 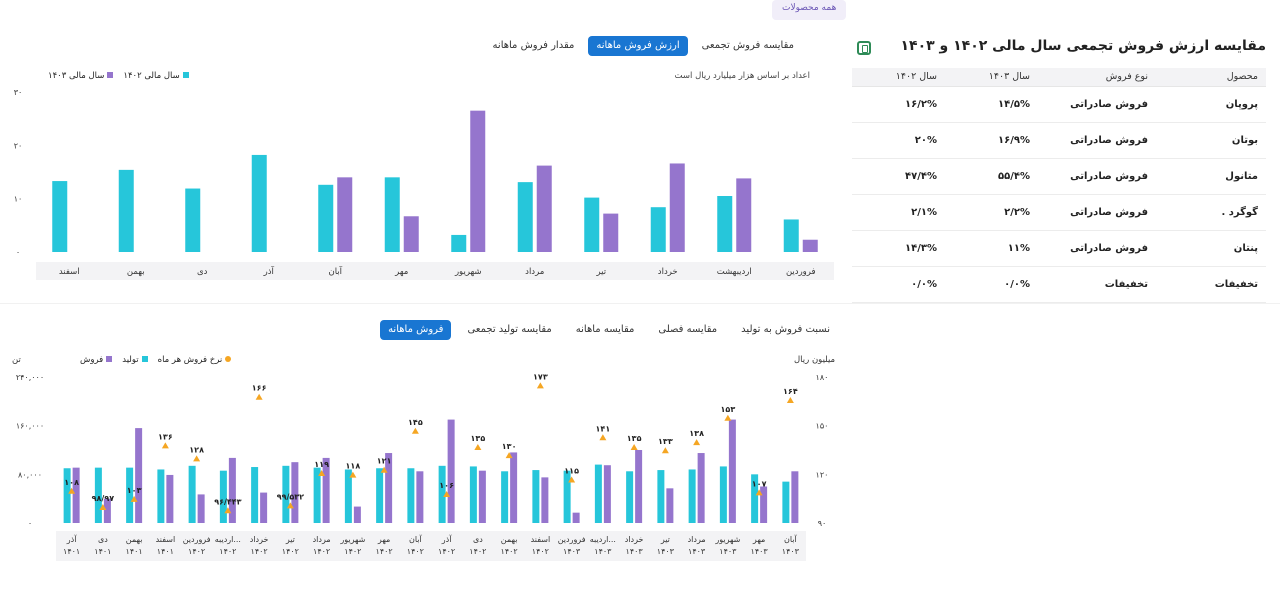 What do you see at coordinates (1211, 248) in the screenshot?
I see `table-cell: پنتان` at bounding box center [1211, 248].